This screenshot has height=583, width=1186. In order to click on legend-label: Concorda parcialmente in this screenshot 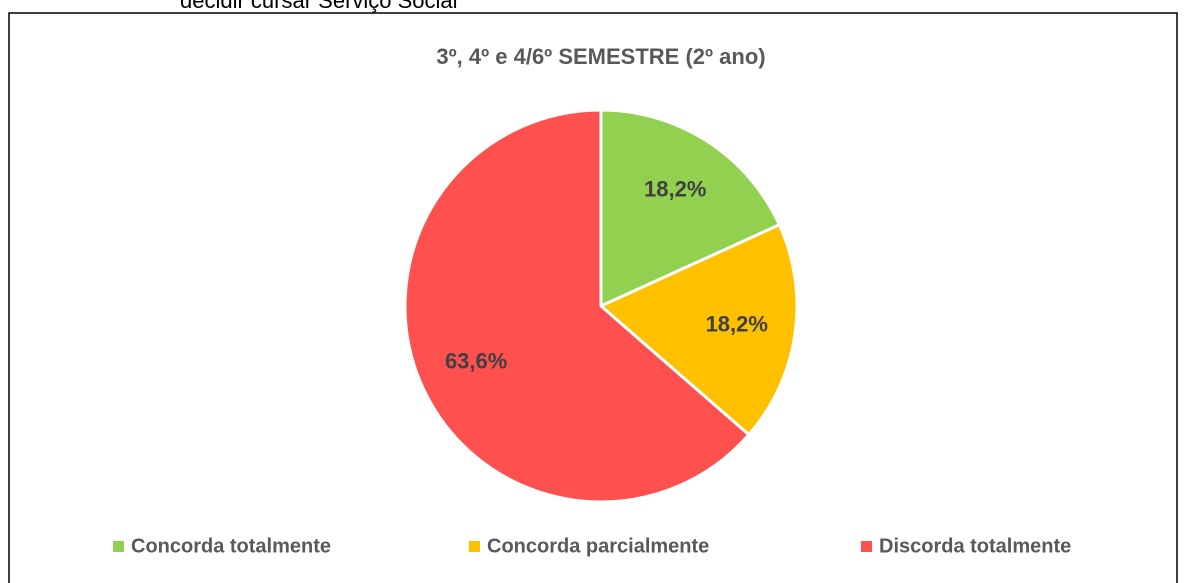, I will do `click(598, 546)`.